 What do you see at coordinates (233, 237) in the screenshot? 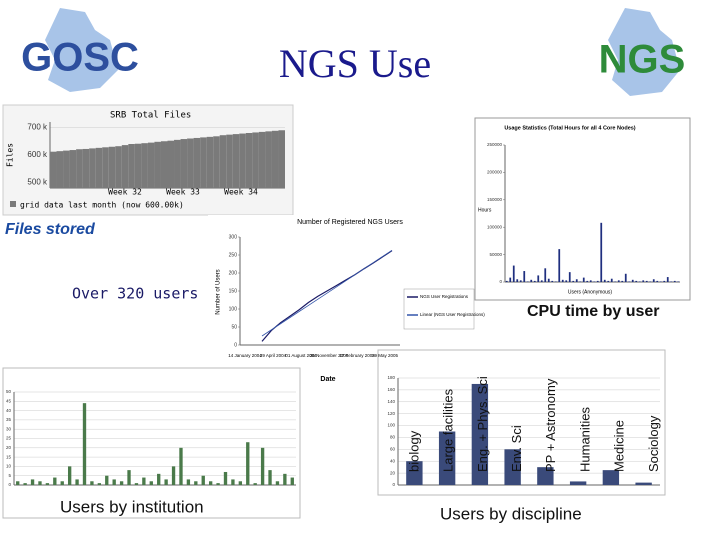
I see `y-tick-label: 300` at bounding box center [233, 237].